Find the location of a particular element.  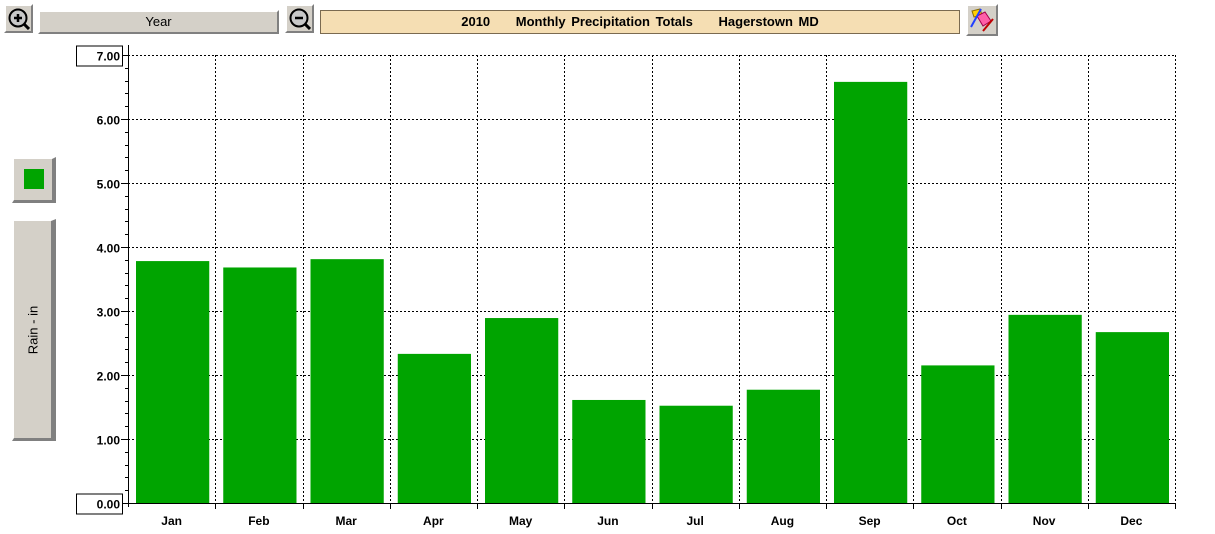

bar-oct is located at coordinates (958, 434).